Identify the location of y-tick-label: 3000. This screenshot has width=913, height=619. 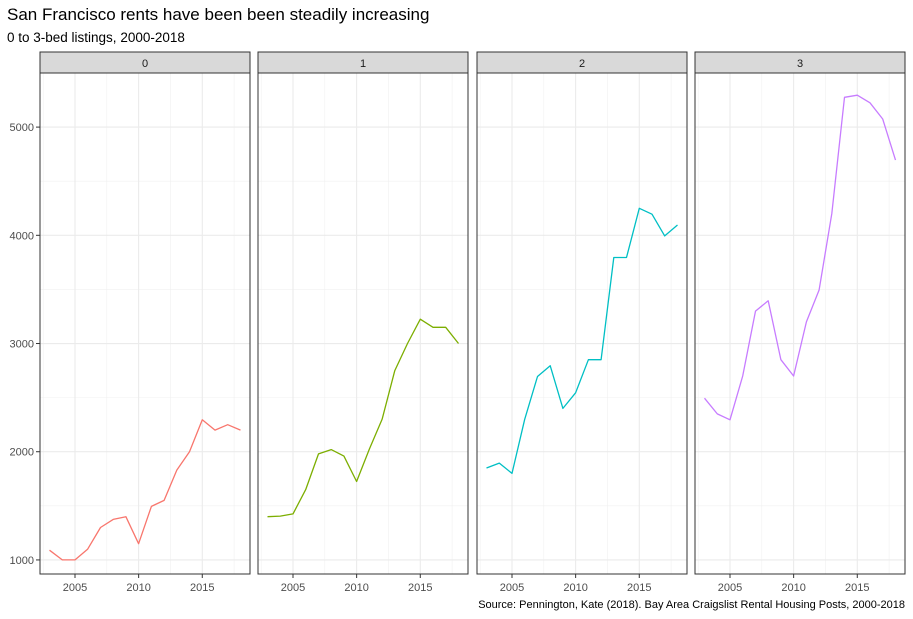
(22, 345).